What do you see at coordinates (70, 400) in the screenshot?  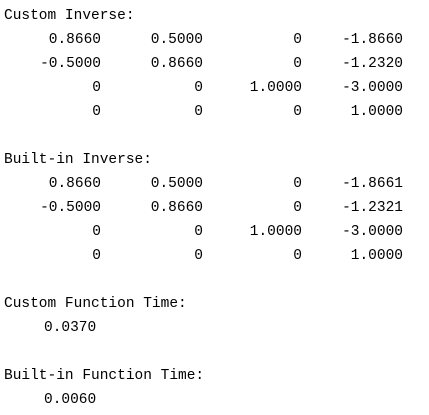 I see `builtin-time-value: 0.0060` at bounding box center [70, 400].